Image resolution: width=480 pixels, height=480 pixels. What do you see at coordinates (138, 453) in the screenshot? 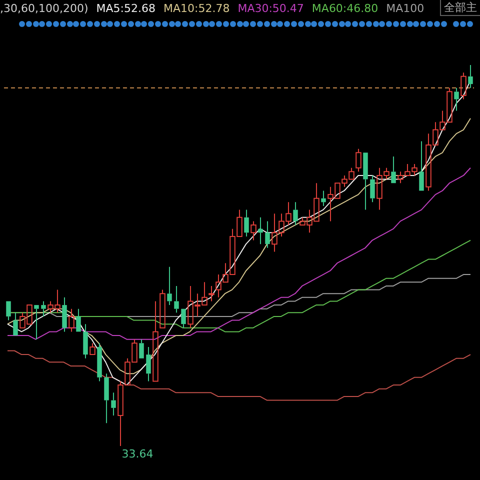
I see `text: 33.64` at bounding box center [138, 453].